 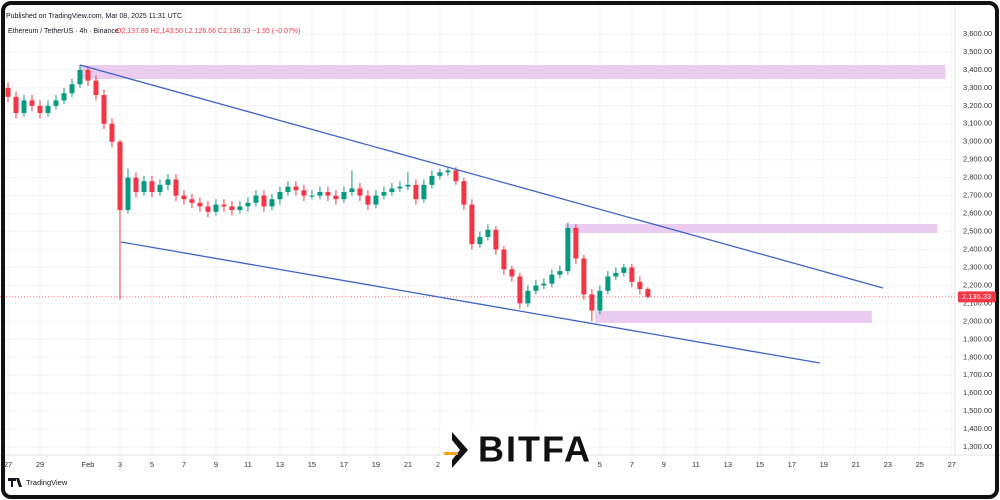 What do you see at coordinates (977, 284) in the screenshot?
I see `y-tick-label: 2,200.00` at bounding box center [977, 284].